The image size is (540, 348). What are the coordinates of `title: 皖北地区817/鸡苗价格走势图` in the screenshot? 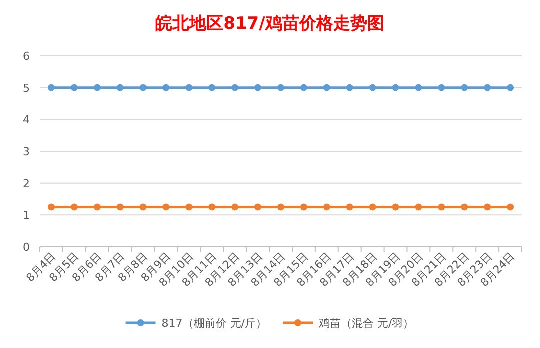 It's located at (270, 24).